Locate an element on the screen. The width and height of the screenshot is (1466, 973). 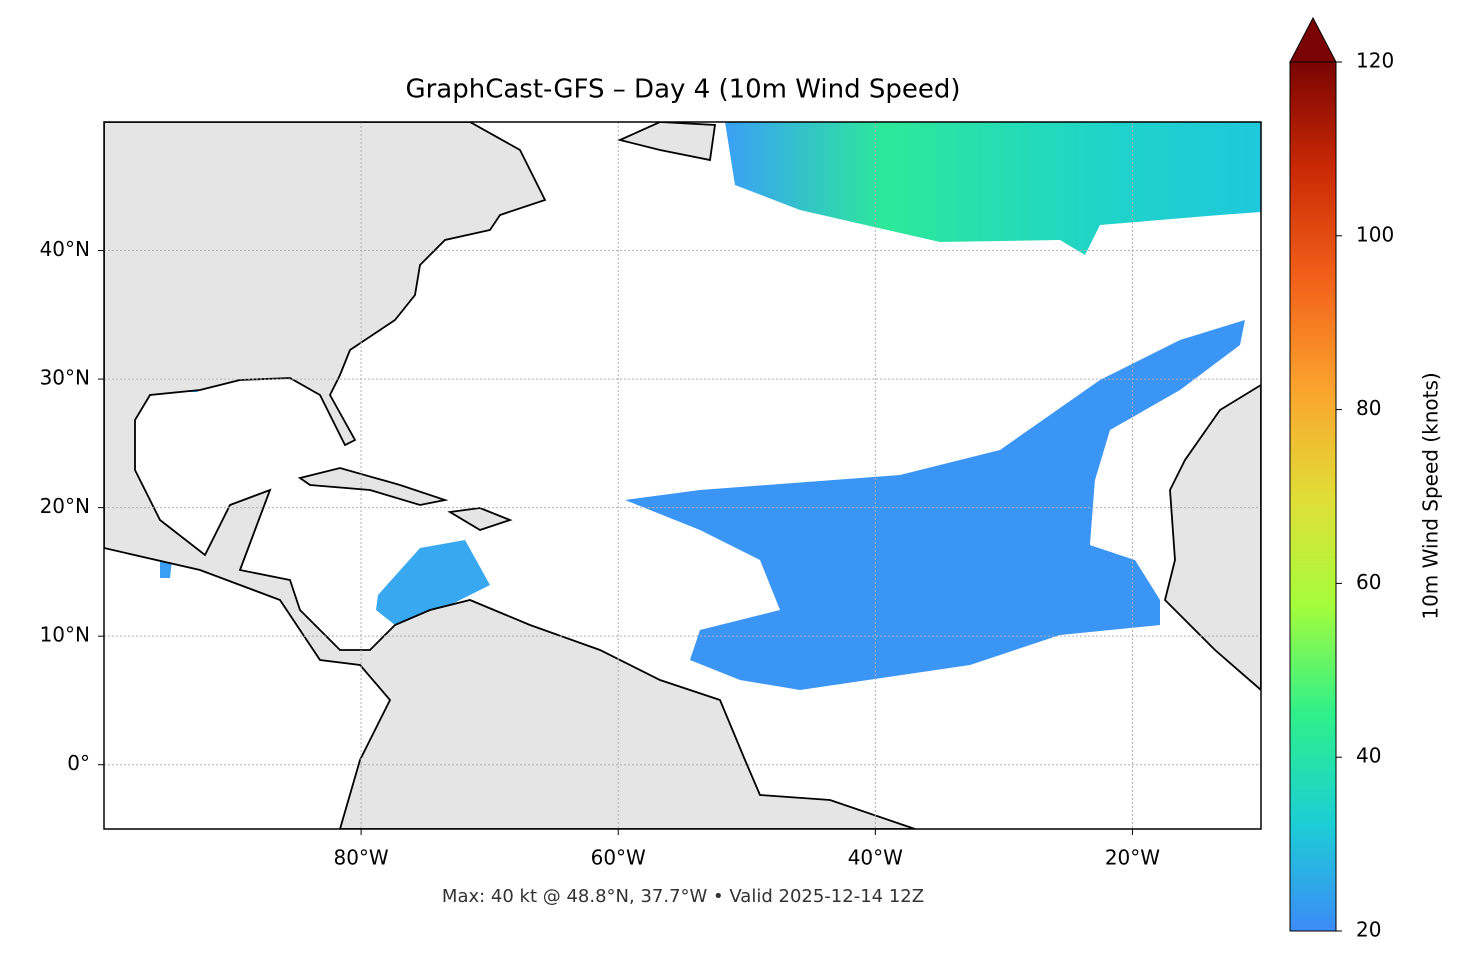
land-africa is located at coordinates (1212, 537).